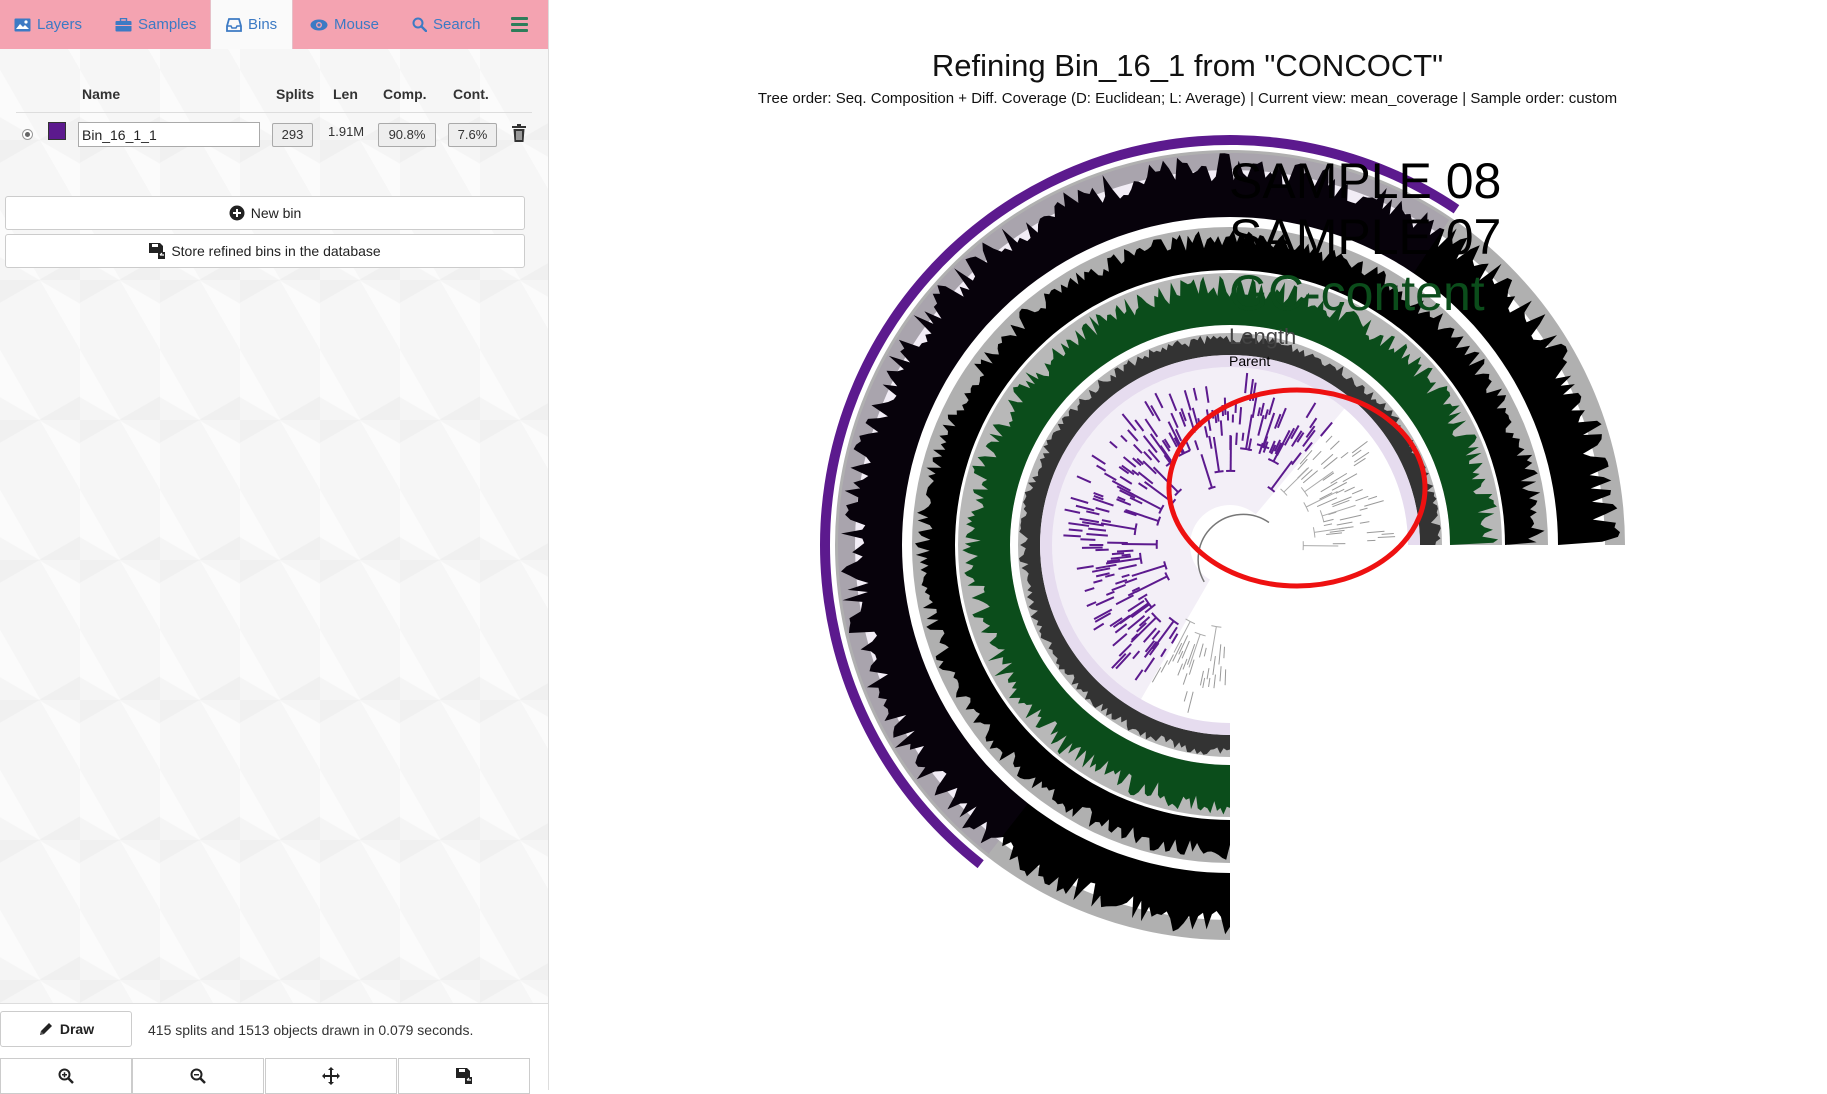 This screenshot has width=1827, height=1094. What do you see at coordinates (276, 213) in the screenshot?
I see `new-bin-label: New bin` at bounding box center [276, 213].